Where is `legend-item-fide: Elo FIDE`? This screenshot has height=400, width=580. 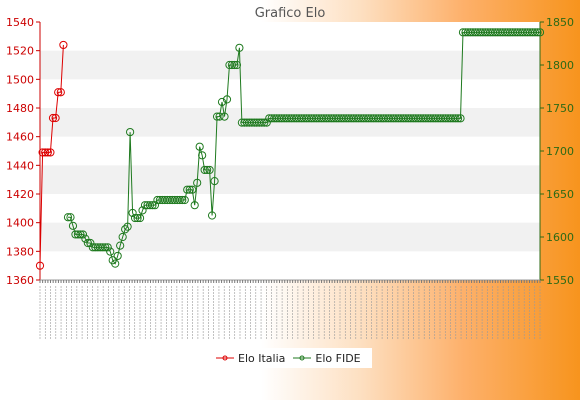 legend-item-fide: Elo FIDE is located at coordinates (327, 358).